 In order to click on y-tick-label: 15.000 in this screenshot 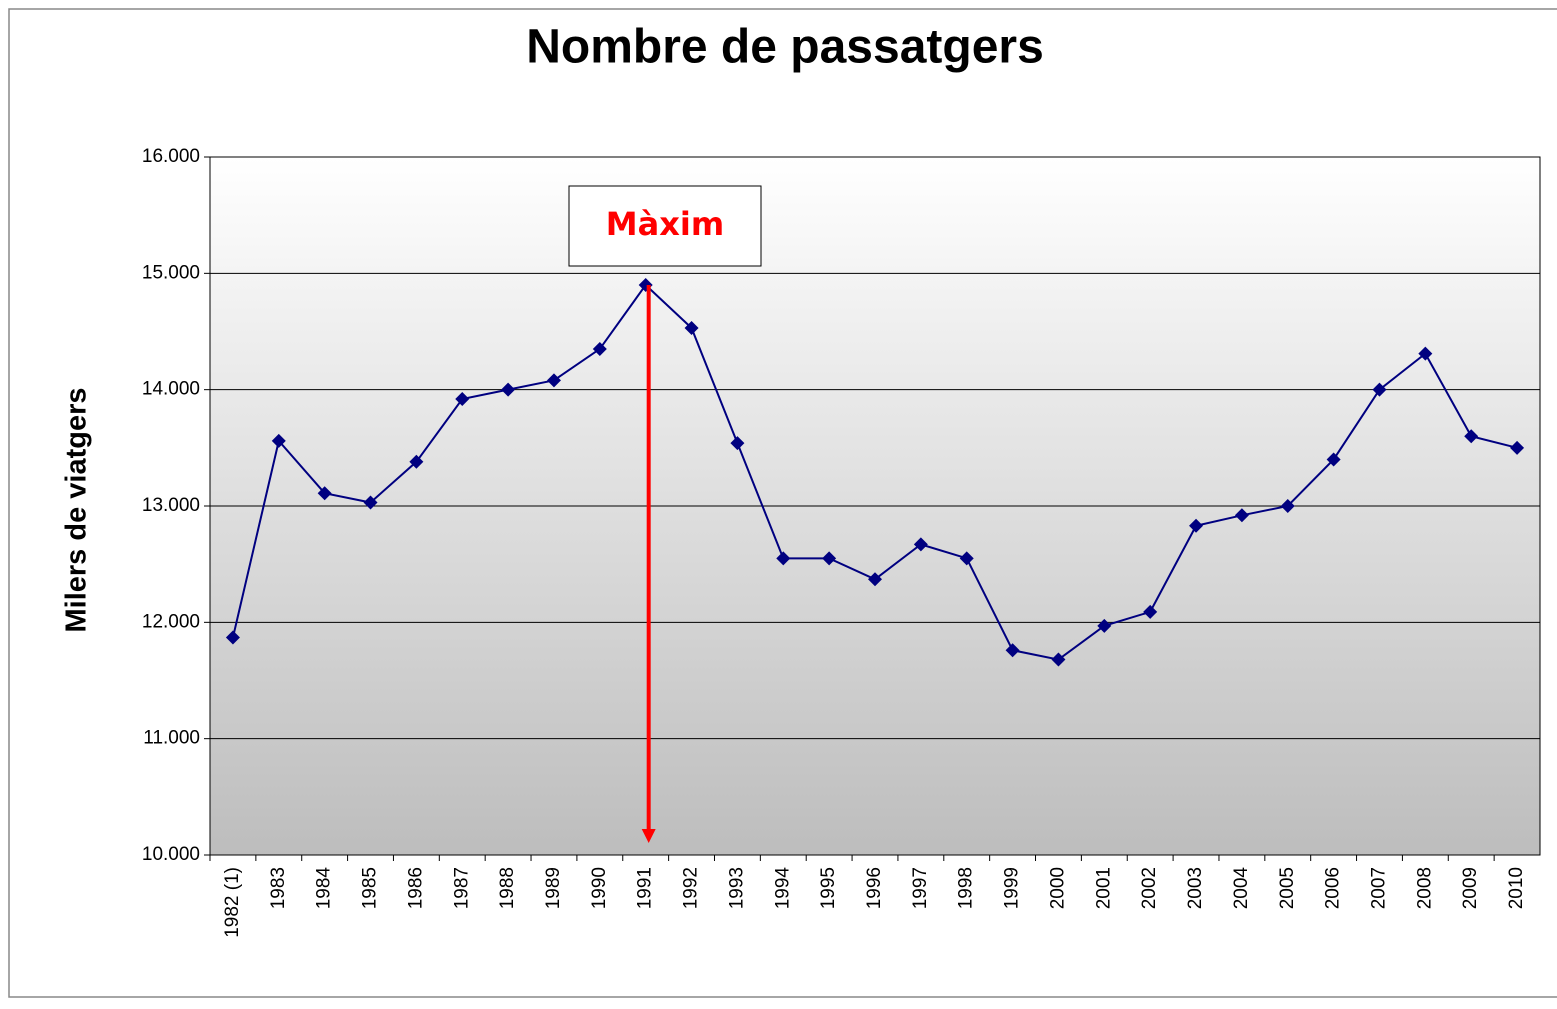, I will do `click(171, 272)`.